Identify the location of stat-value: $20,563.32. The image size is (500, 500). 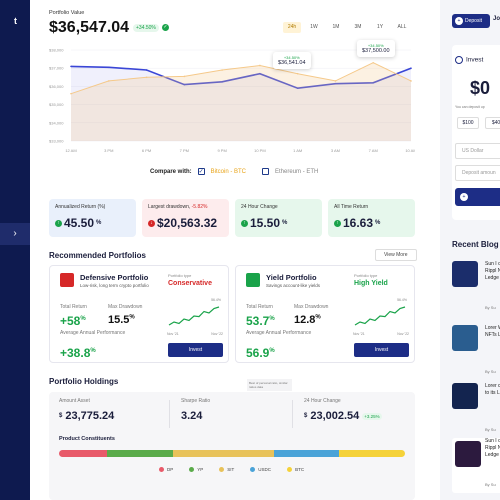
(187, 223).